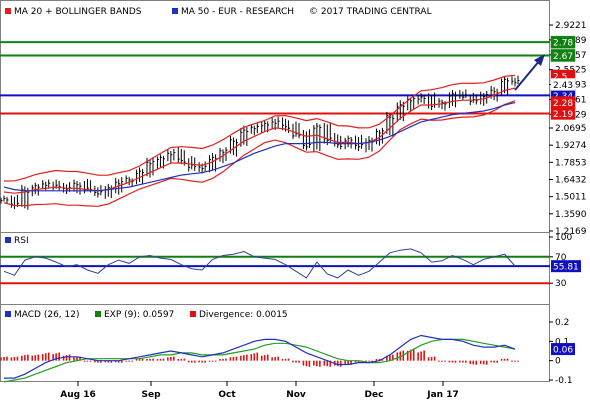 The image size is (590, 400). What do you see at coordinates (193, 314) in the screenshot?
I see `macd-legend-swatch` at bounding box center [193, 314].